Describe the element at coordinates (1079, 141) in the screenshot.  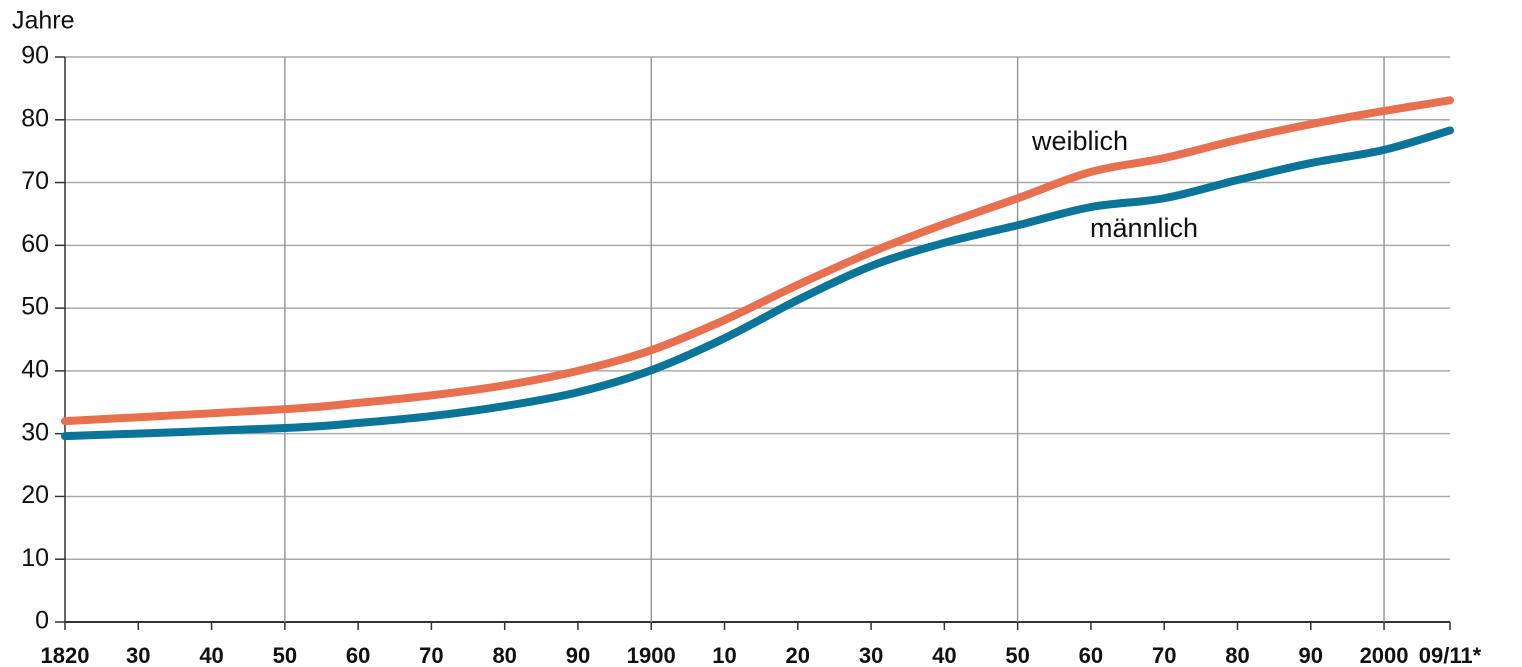
I see `series-label: weiblich` at that location.